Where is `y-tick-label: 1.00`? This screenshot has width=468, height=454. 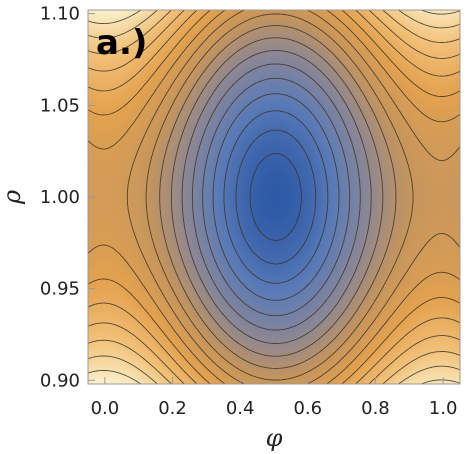 y-tick-label: 1.00 is located at coordinates (60, 197).